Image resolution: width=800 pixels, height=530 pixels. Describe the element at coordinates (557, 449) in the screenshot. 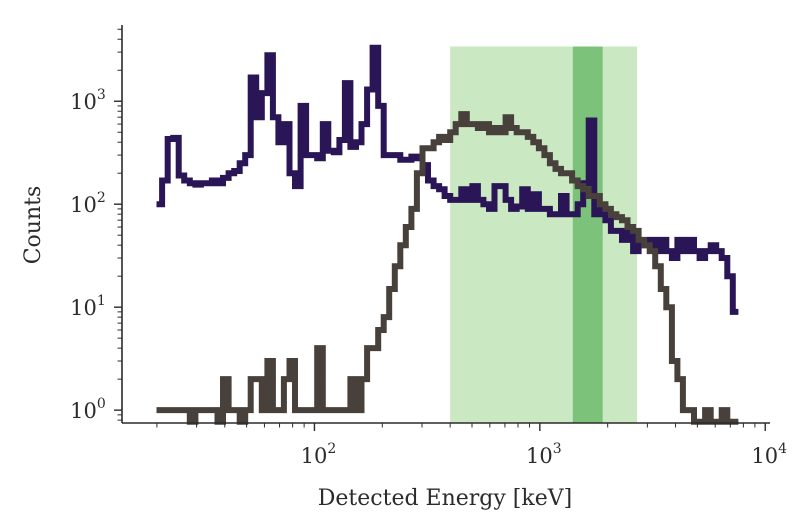

I see `x-tick-label-exponent: 3` at that location.